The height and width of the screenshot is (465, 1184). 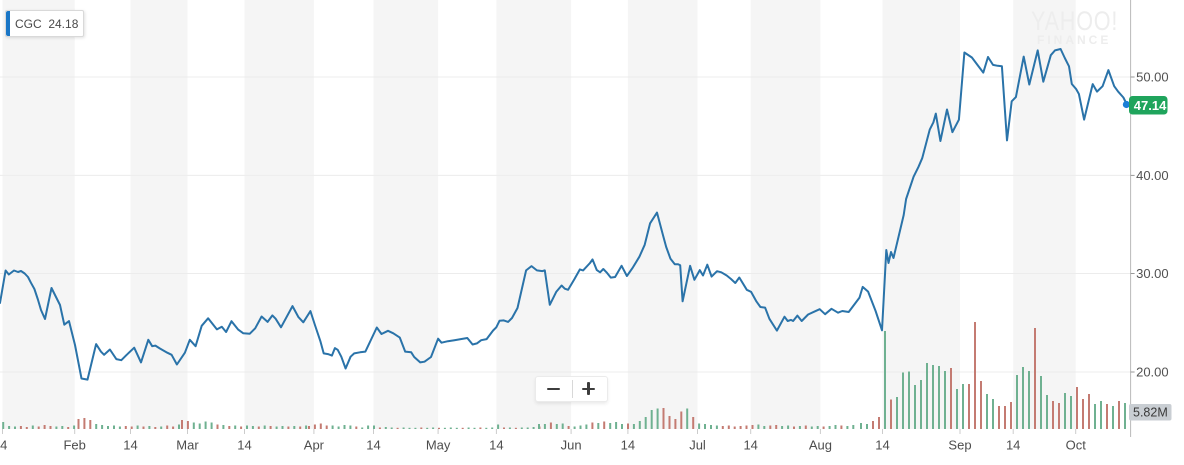 What do you see at coordinates (697, 445) in the screenshot?
I see `svg-text: Jul` at bounding box center [697, 445].